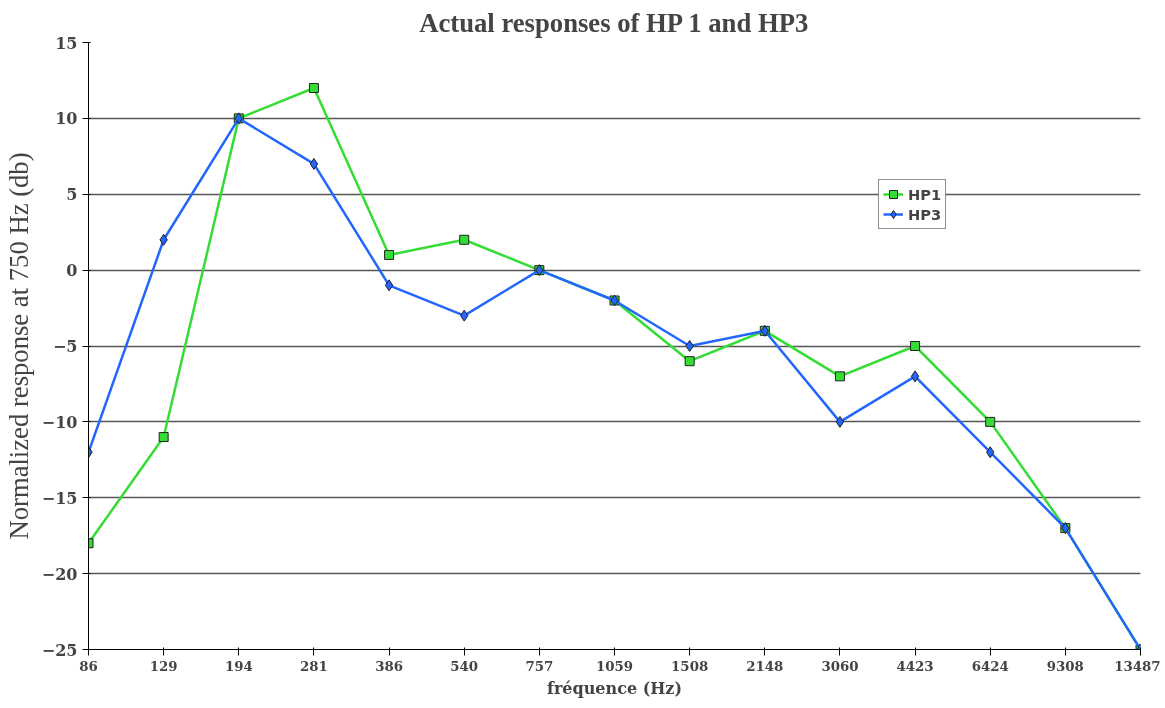  What do you see at coordinates (925, 214) in the screenshot?
I see `legend-label: HP3` at bounding box center [925, 214].